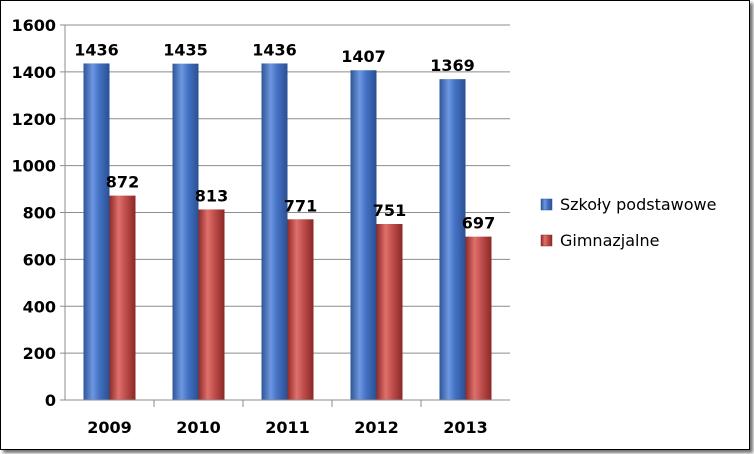 The width and height of the screenshot is (754, 454). I want to click on y-tick-label: 1600, so click(33, 25).